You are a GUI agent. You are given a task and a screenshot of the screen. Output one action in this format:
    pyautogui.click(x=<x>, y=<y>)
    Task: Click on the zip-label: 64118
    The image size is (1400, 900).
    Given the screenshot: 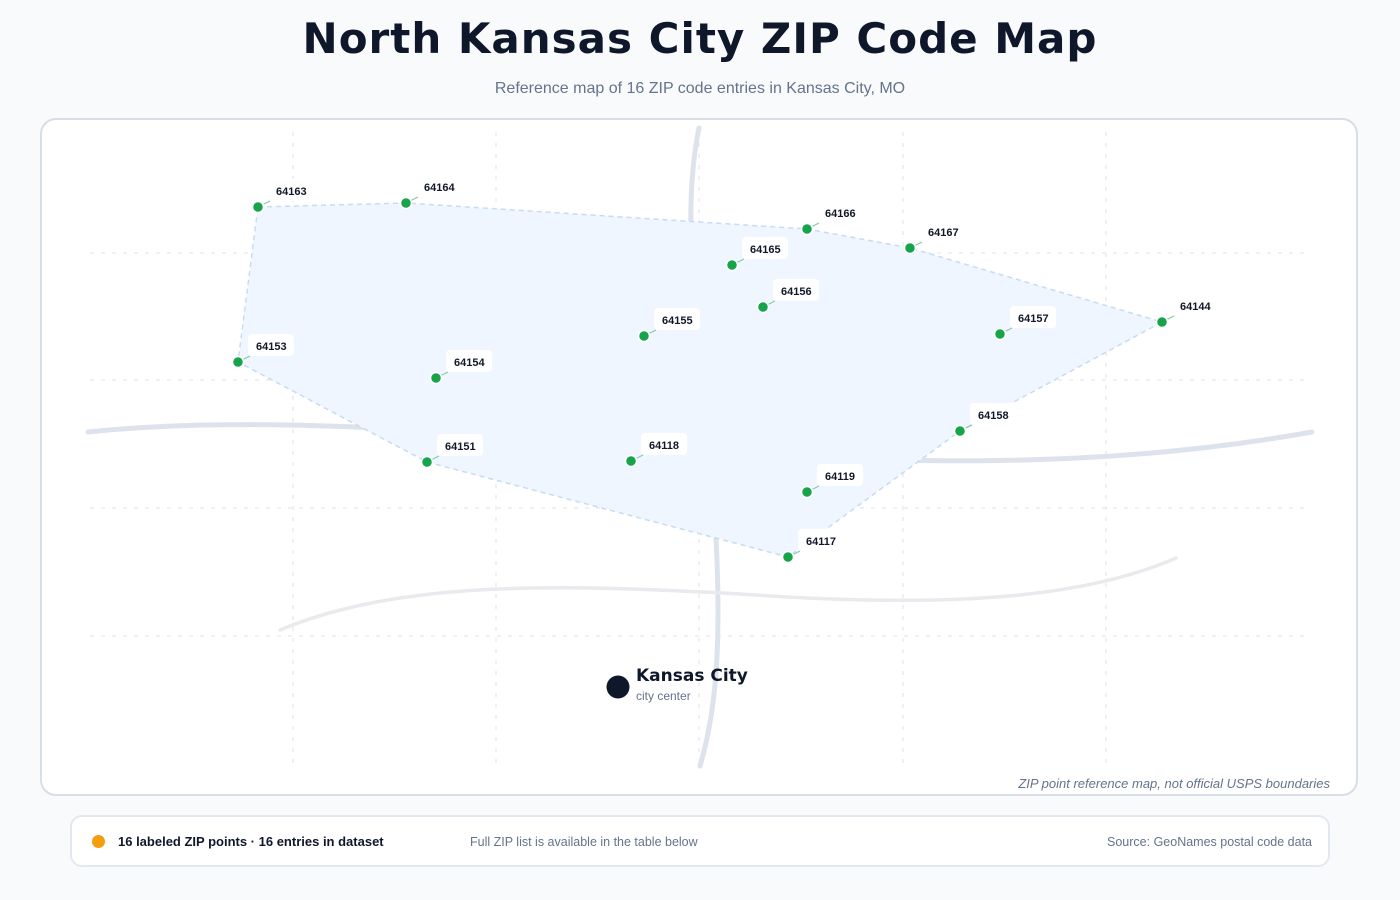 What is the action you would take?
    pyautogui.click(x=664, y=446)
    